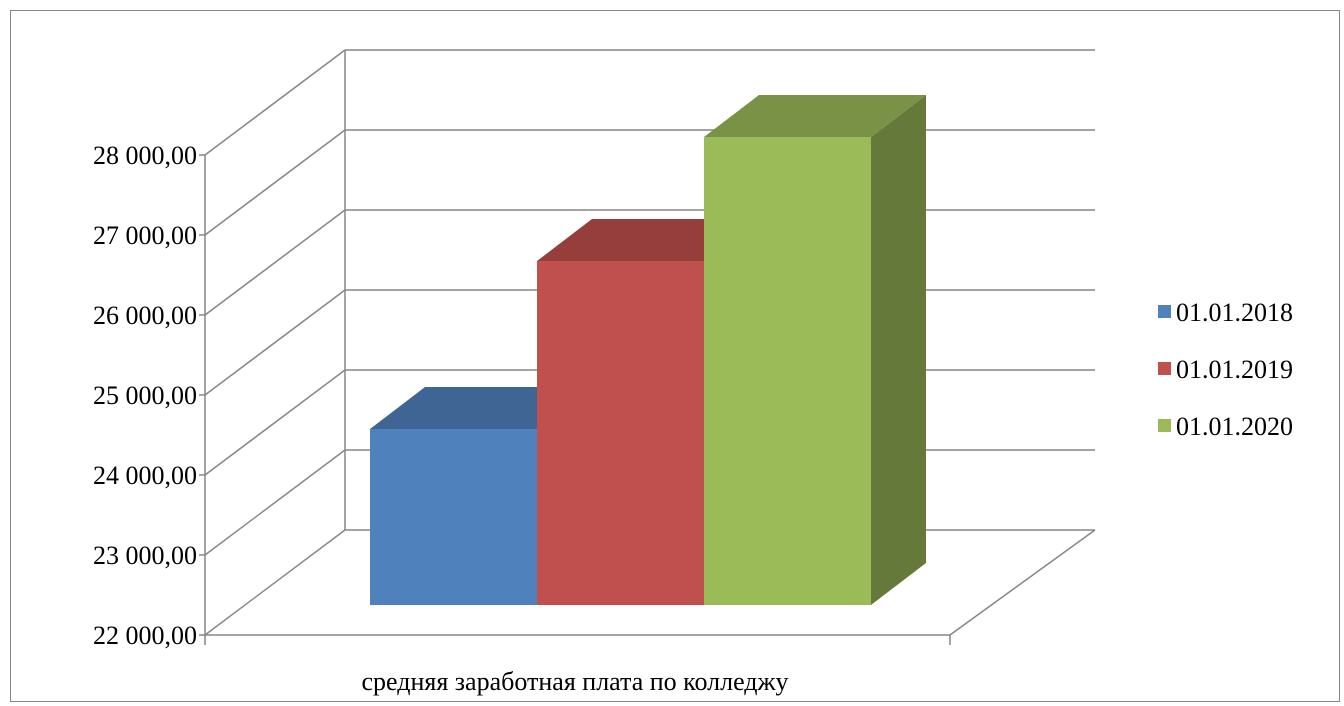  Describe the element at coordinates (145, 475) in the screenshot. I see `y-tick-label: 24 000,00` at that location.